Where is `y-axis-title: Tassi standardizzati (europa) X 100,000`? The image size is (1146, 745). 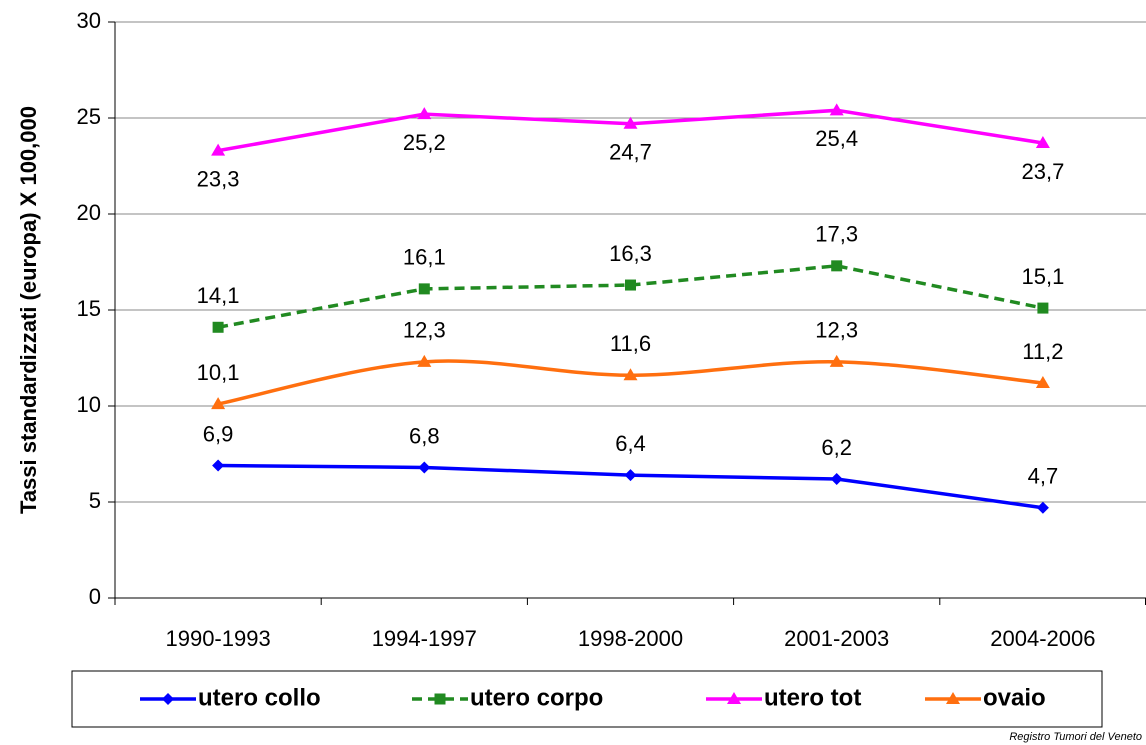 y-axis-title: Tassi standardizzati (europa) X 100,000 is located at coordinates (28, 310).